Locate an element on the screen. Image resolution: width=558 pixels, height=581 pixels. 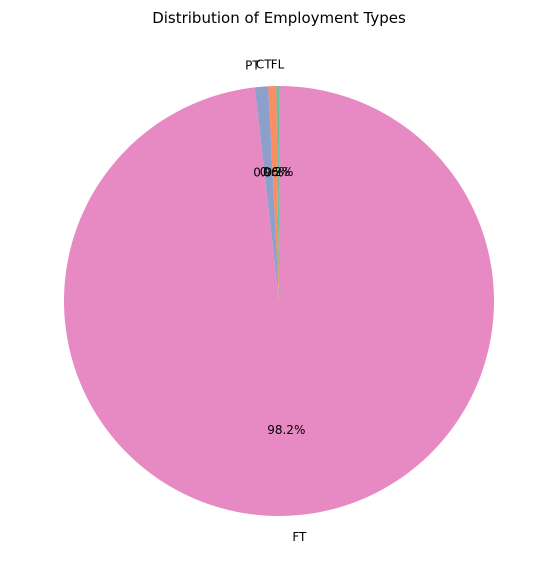
pie-slice-pt is located at coordinates (266, 194).